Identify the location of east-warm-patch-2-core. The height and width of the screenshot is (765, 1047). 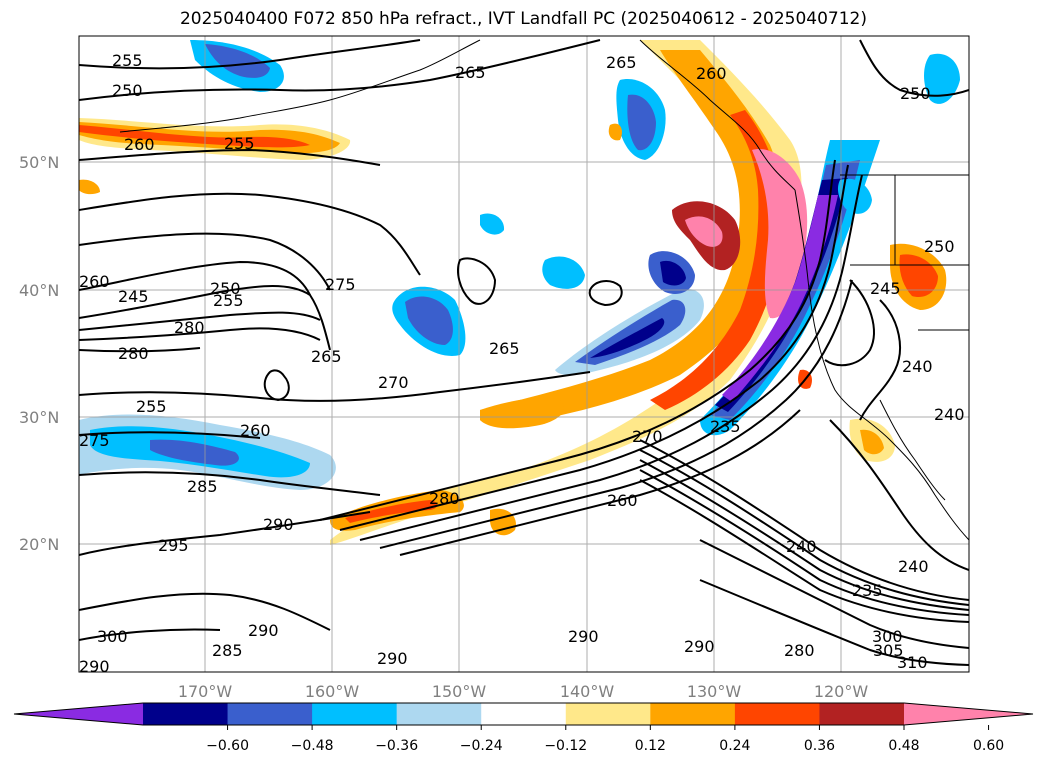
(872, 442).